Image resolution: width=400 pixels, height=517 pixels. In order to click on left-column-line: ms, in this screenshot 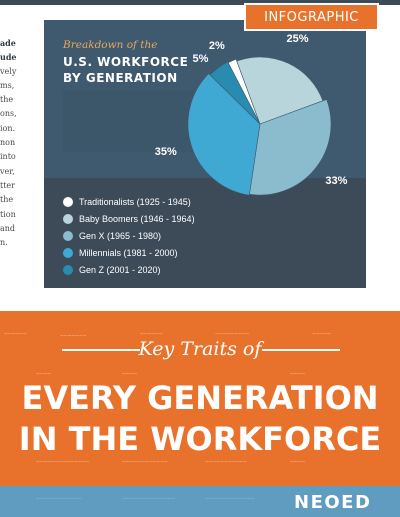, I will do `click(7, 85)`.